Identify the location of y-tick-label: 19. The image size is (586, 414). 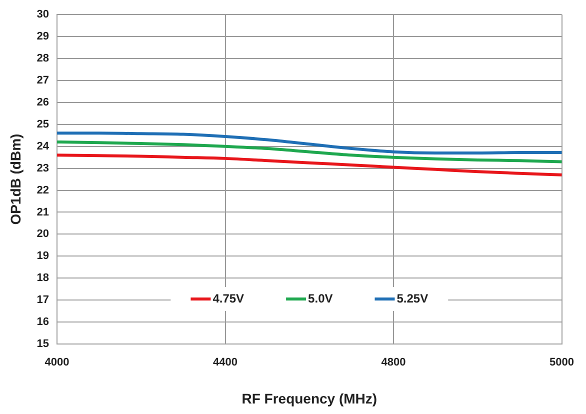
(43, 256).